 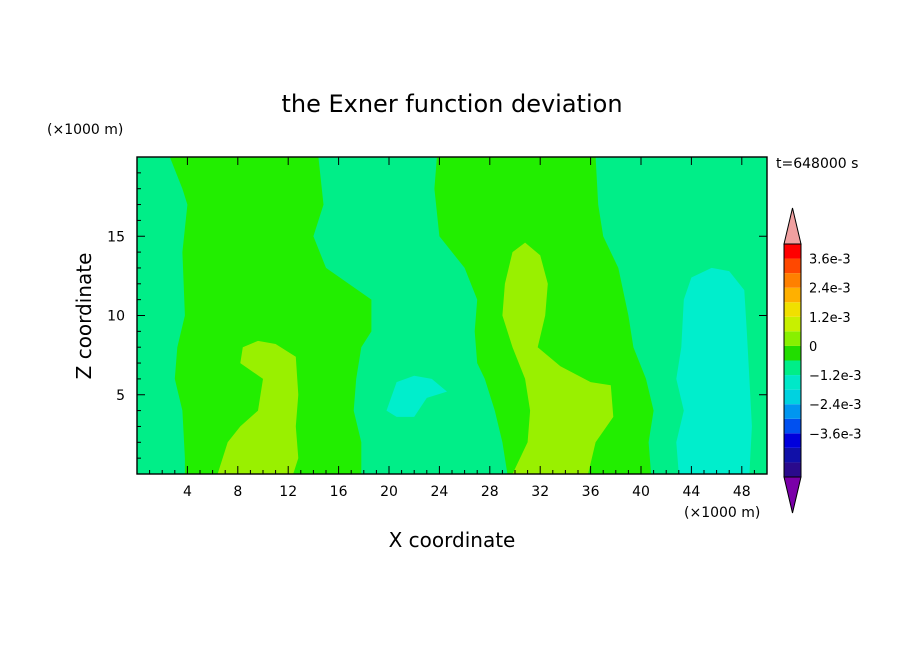 I want to click on x-axis-label: X coordinate, so click(x=452, y=540).